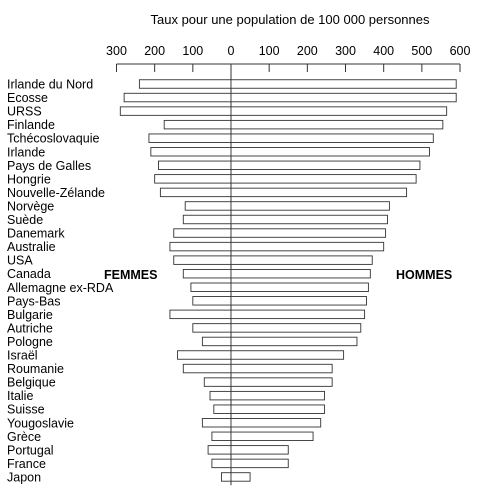 This screenshot has height=499, width=480. What do you see at coordinates (20, 396) in the screenshot?
I see `country-label: Italie` at bounding box center [20, 396].